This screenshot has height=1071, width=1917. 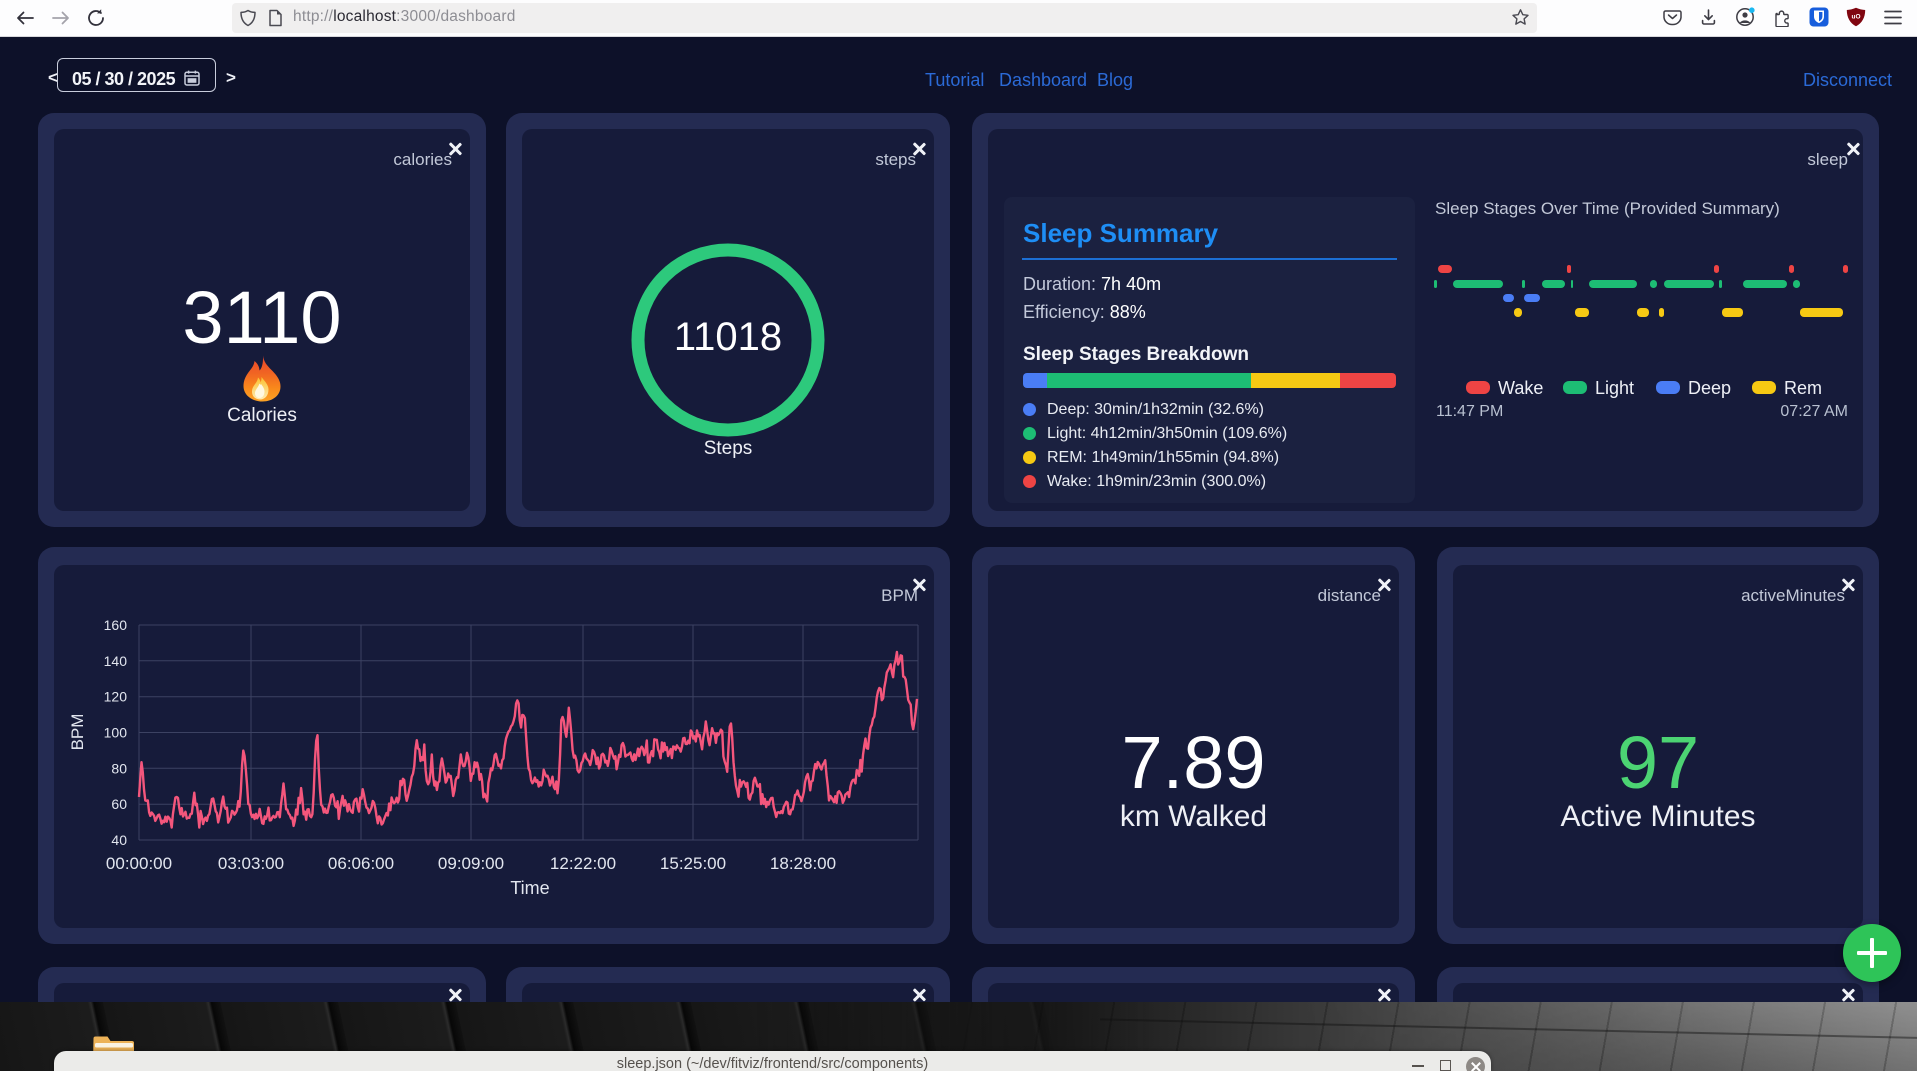 What do you see at coordinates (583, 863) in the screenshot?
I see `svg-text: 12:22:00` at bounding box center [583, 863].